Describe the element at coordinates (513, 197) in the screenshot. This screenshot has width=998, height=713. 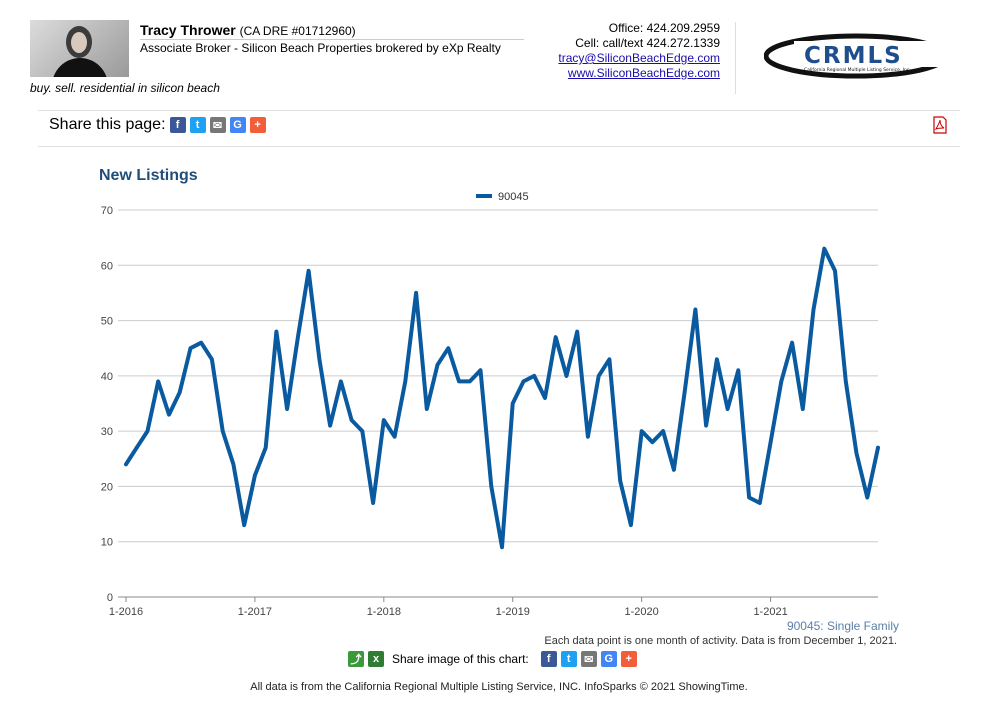
I see `legend-label: 90045` at that location.